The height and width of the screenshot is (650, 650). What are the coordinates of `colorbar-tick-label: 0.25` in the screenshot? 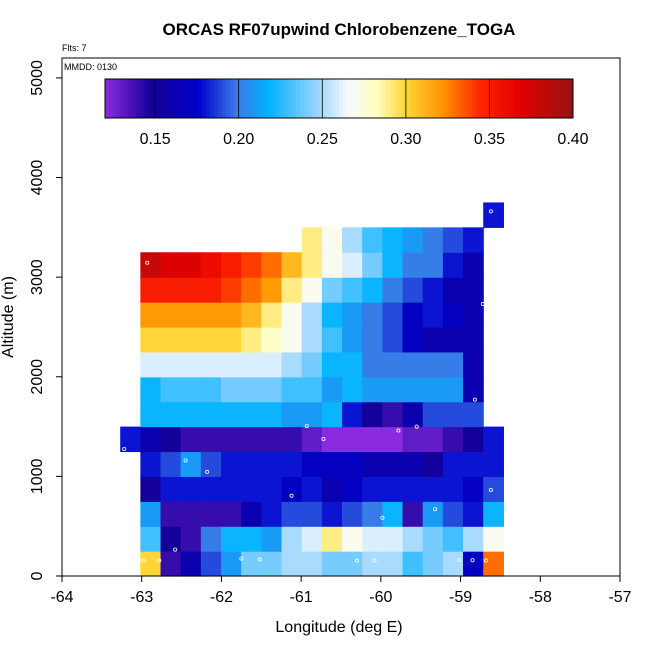 It's located at (322, 139).